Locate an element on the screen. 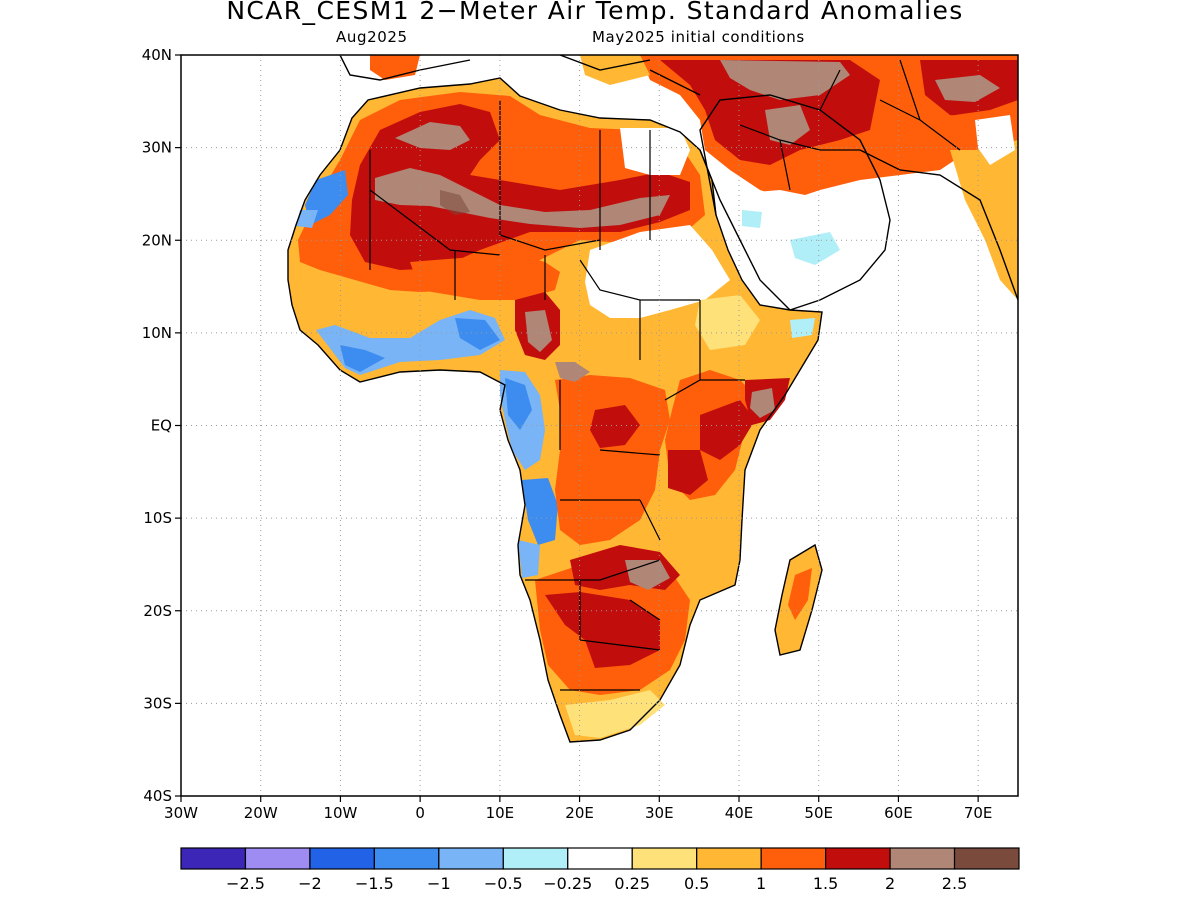  lat-tick-label: 40N is located at coordinates (157, 55).